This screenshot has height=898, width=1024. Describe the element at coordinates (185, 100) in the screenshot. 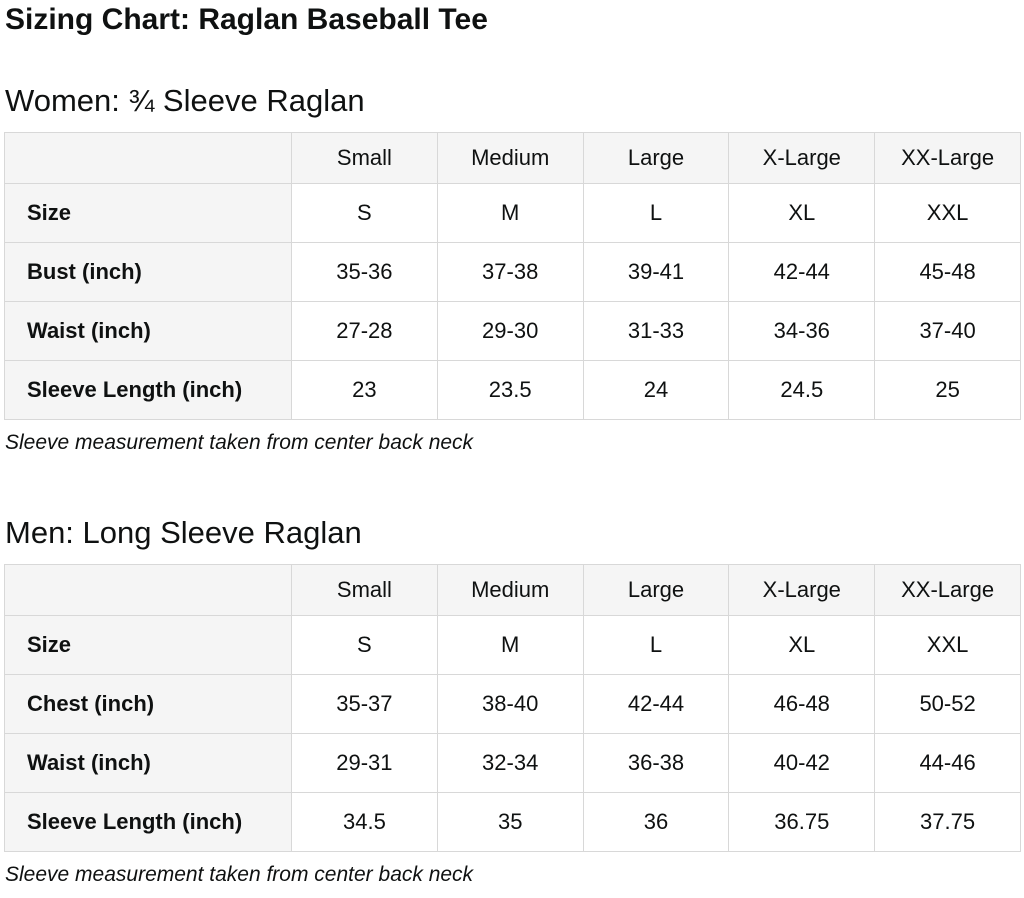

I see `women-section-heading: Women: ¾ Sleeve Raglan` at that location.